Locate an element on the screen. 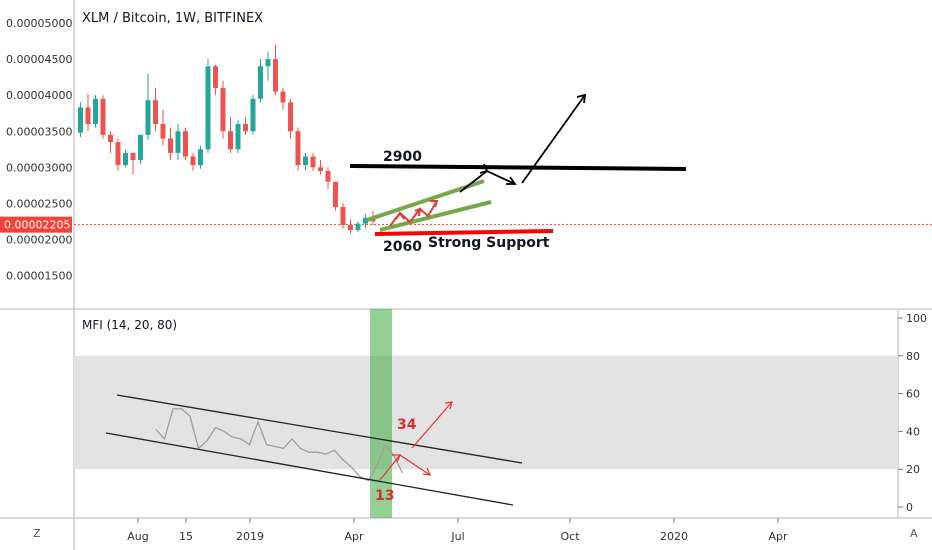 This screenshot has height=550, width=932. price-tick-label: 0.00002000 is located at coordinates (39, 239).